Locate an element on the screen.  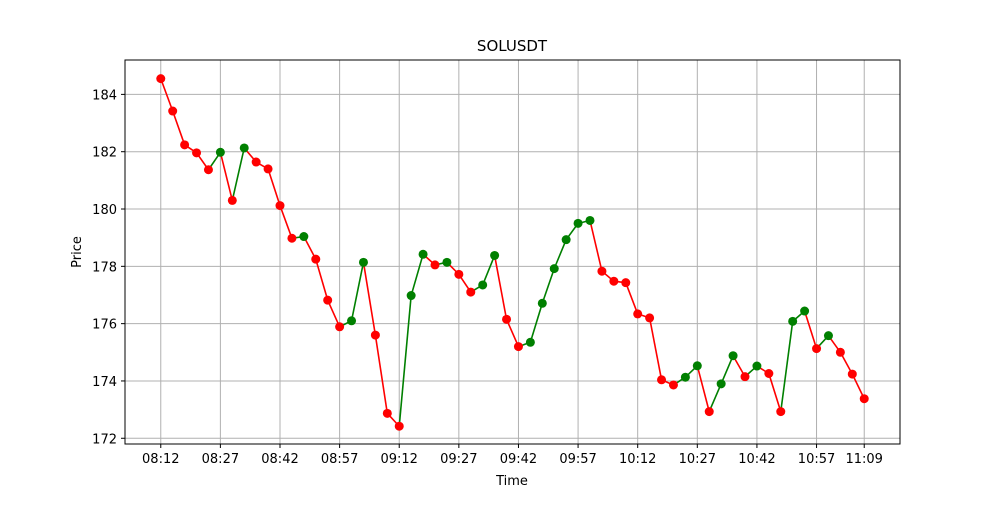
x-tick-label: 08:42 is located at coordinates (279, 459).